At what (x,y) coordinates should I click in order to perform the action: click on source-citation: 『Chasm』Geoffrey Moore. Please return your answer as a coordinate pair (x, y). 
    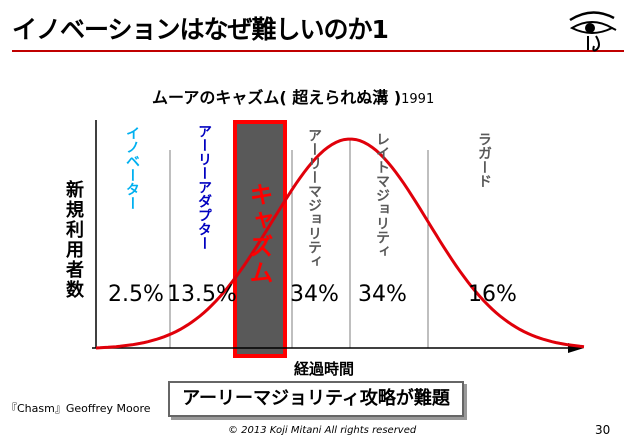
    Looking at the image, I should click on (78, 408).